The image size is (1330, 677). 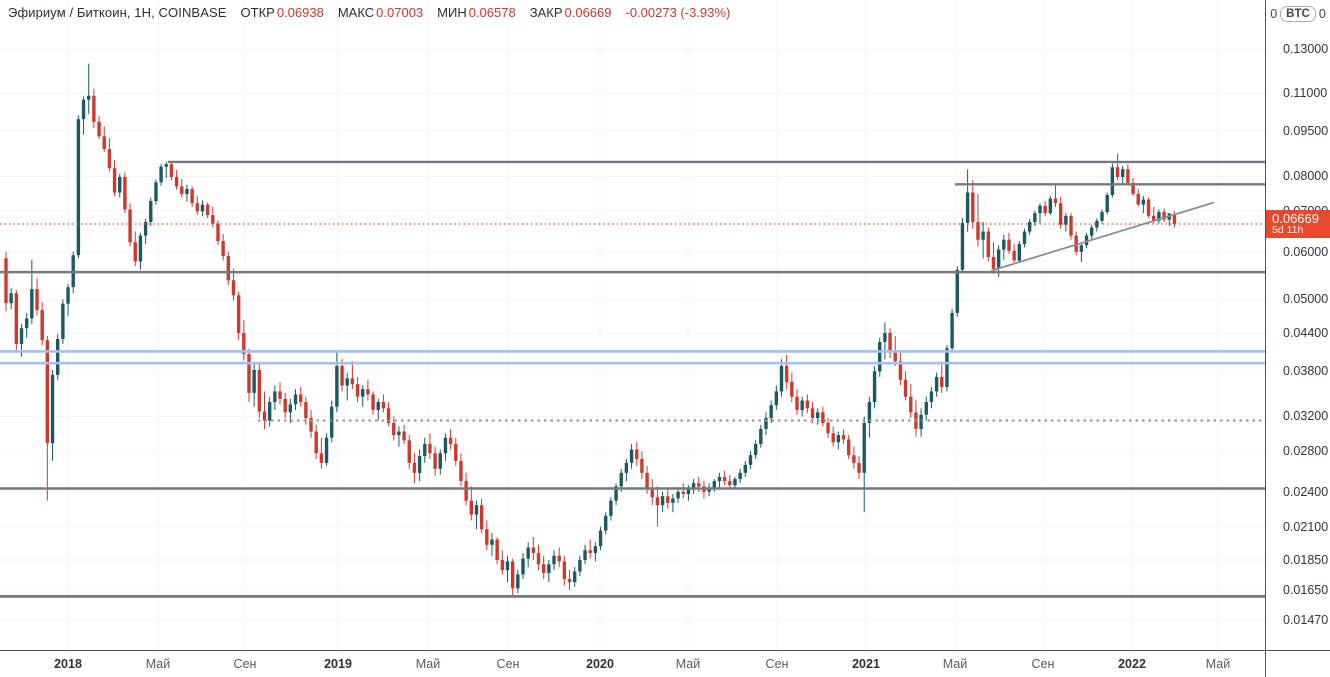 What do you see at coordinates (1102, 236) in the screenshot?
I see `ascending-trendline-drawing` at bounding box center [1102, 236].